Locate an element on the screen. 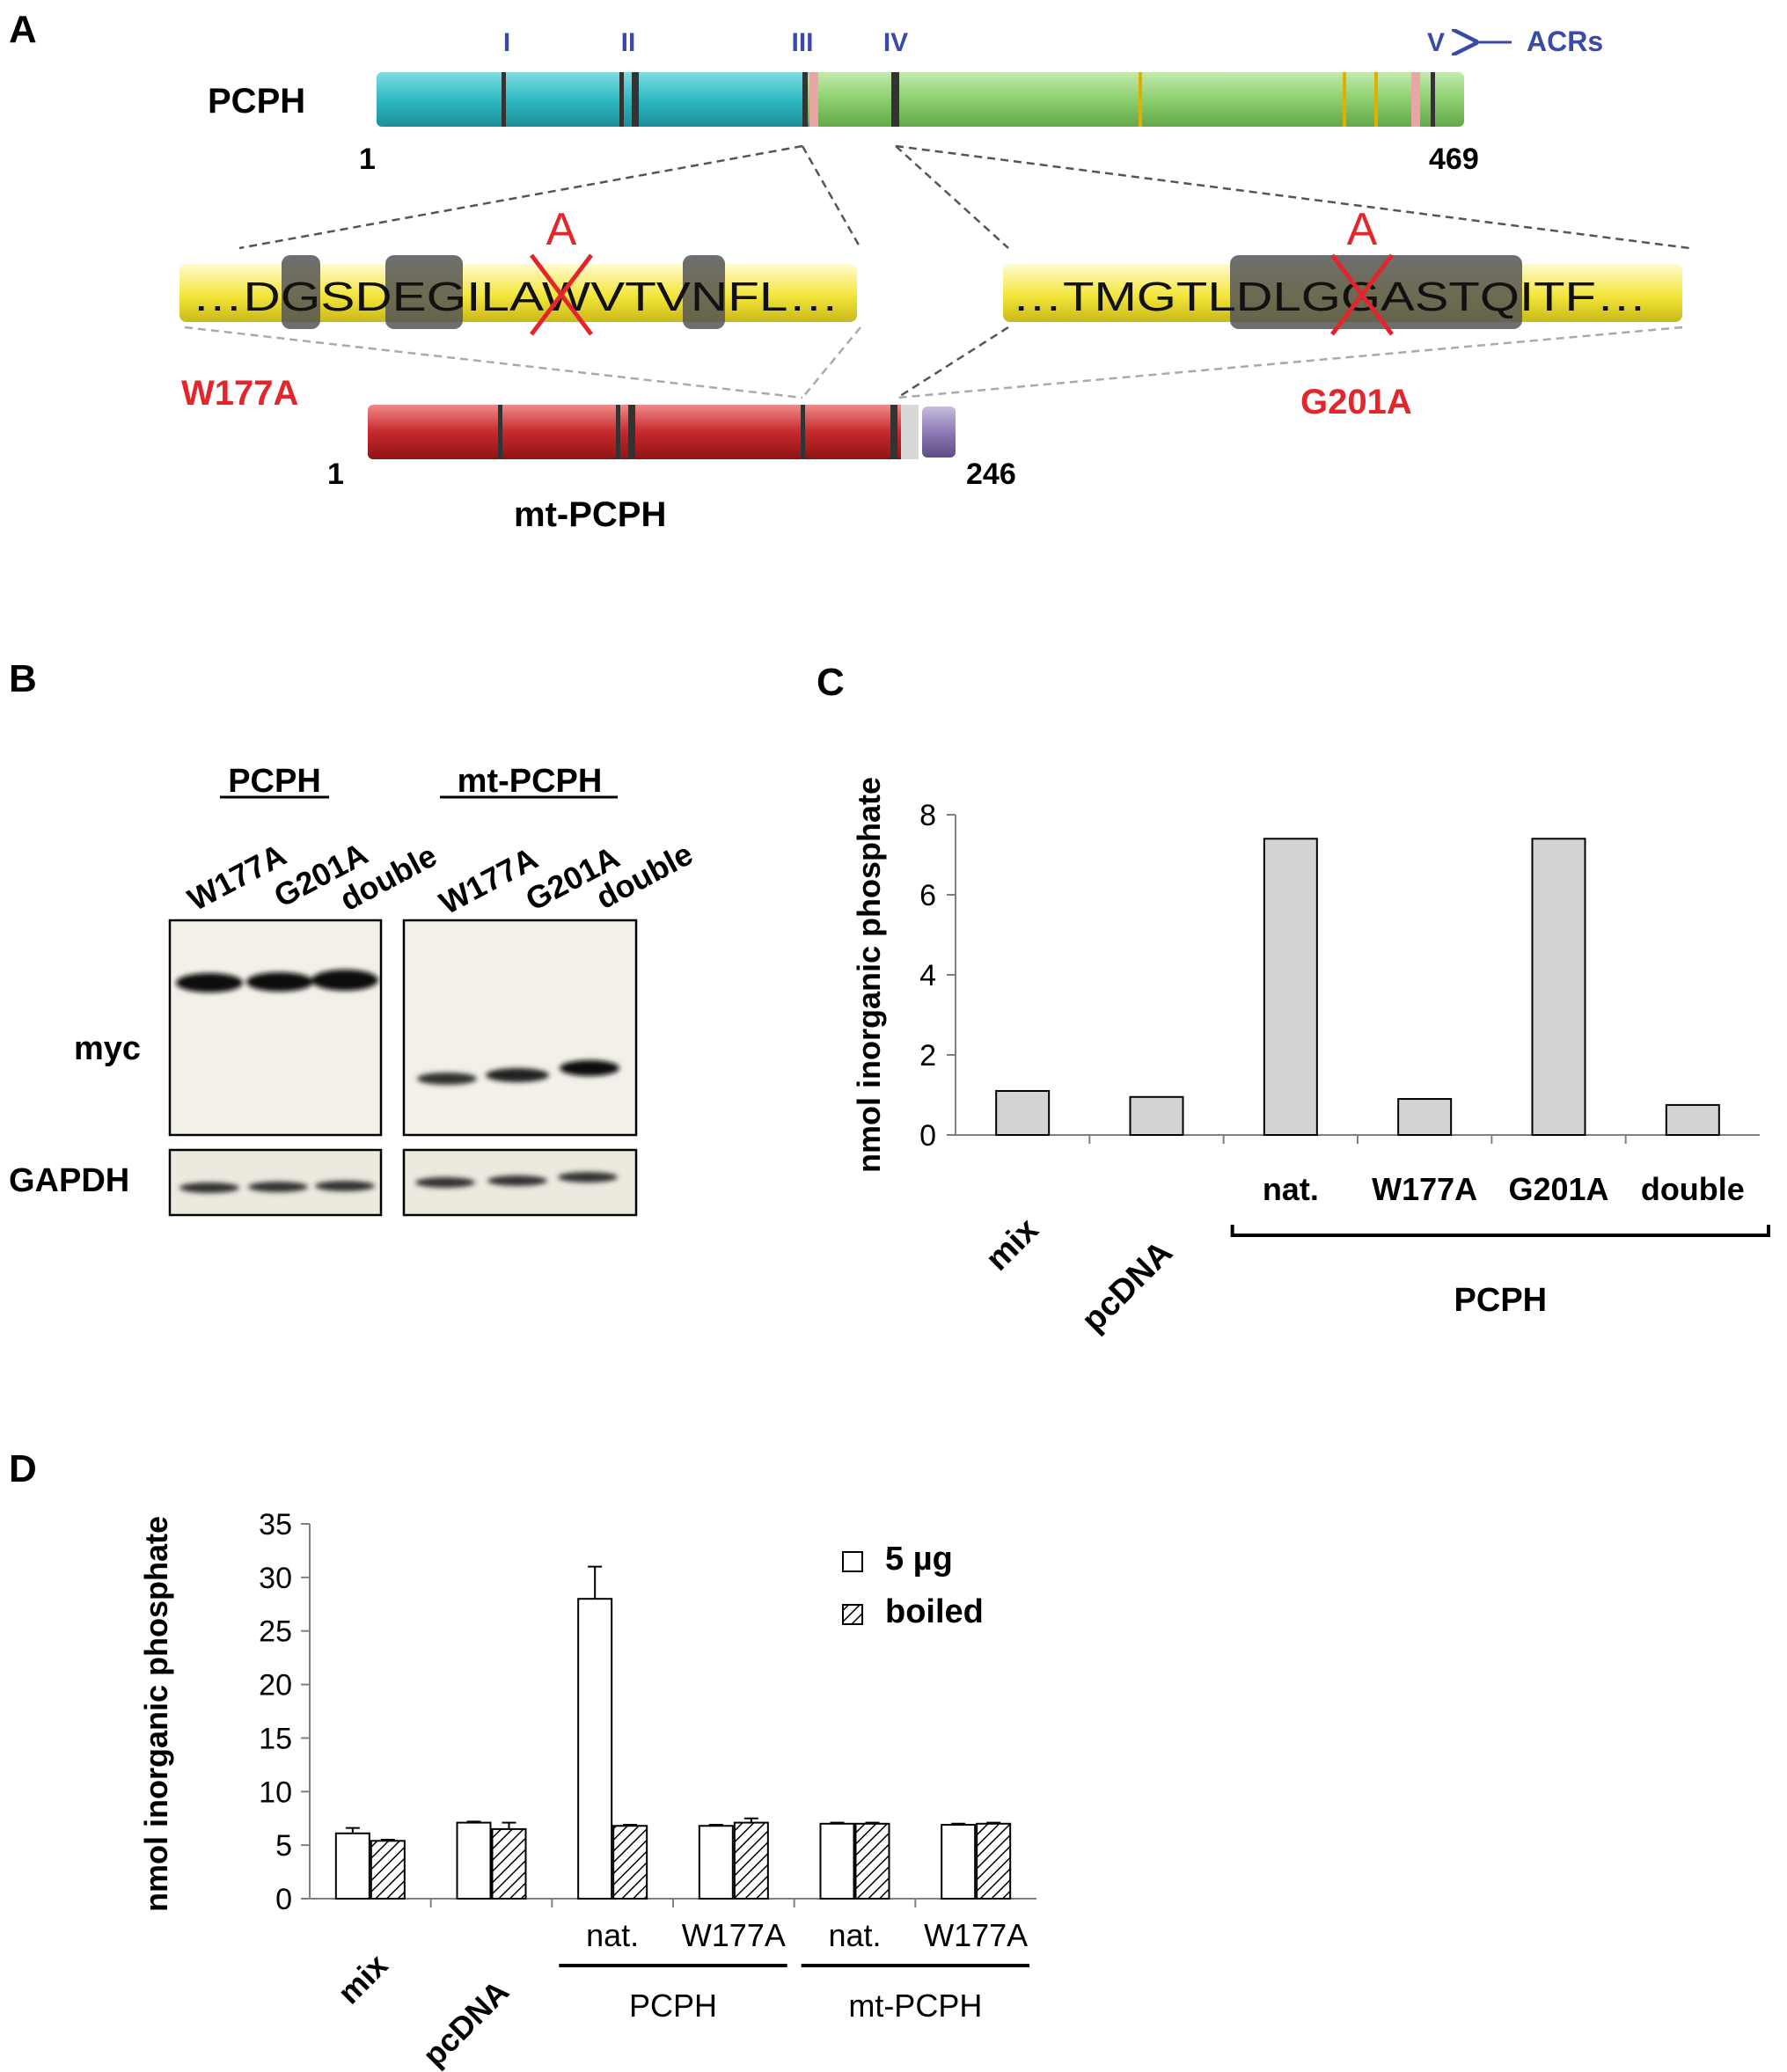 This screenshot has width=1787, height=2072. mutation-label-g201a: G201A is located at coordinates (1356, 402).